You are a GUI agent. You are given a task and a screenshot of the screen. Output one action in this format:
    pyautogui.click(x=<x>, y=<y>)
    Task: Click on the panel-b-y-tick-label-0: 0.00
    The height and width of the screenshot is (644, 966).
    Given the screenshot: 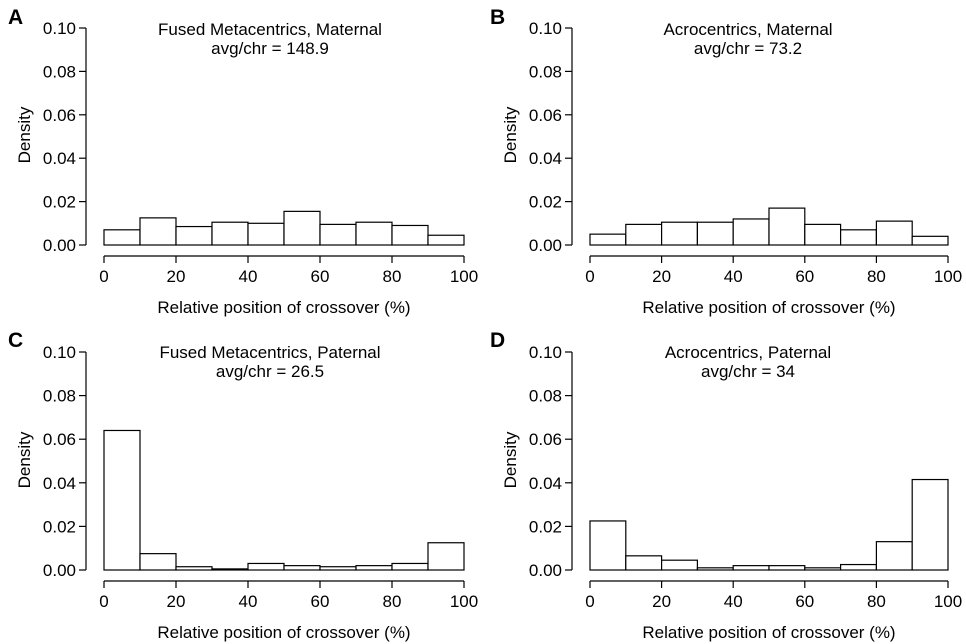 What is the action you would take?
    pyautogui.click(x=545, y=245)
    